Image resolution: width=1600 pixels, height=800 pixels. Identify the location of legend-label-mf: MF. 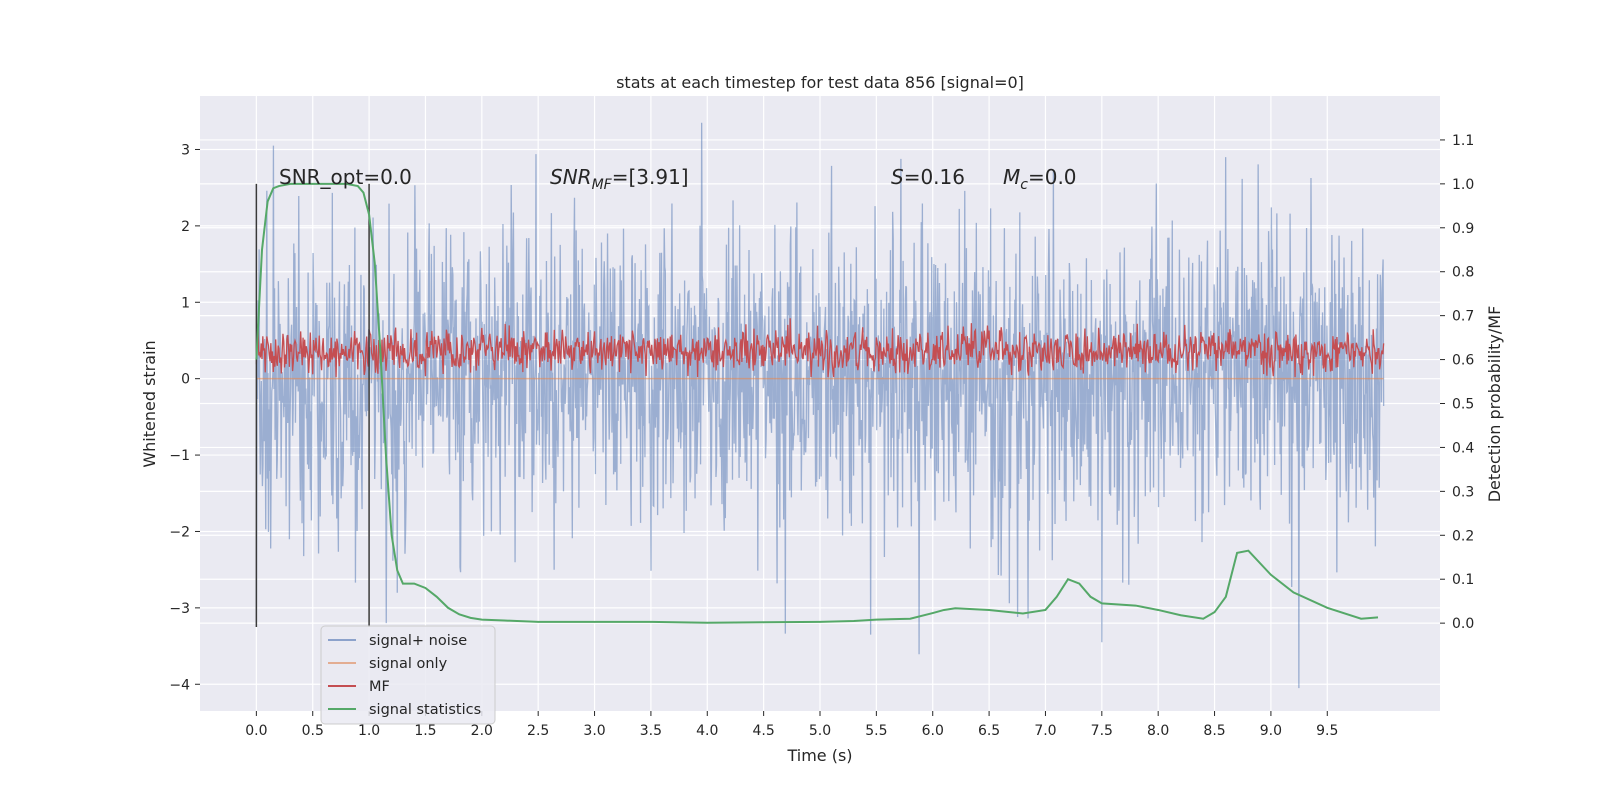
(379, 687).